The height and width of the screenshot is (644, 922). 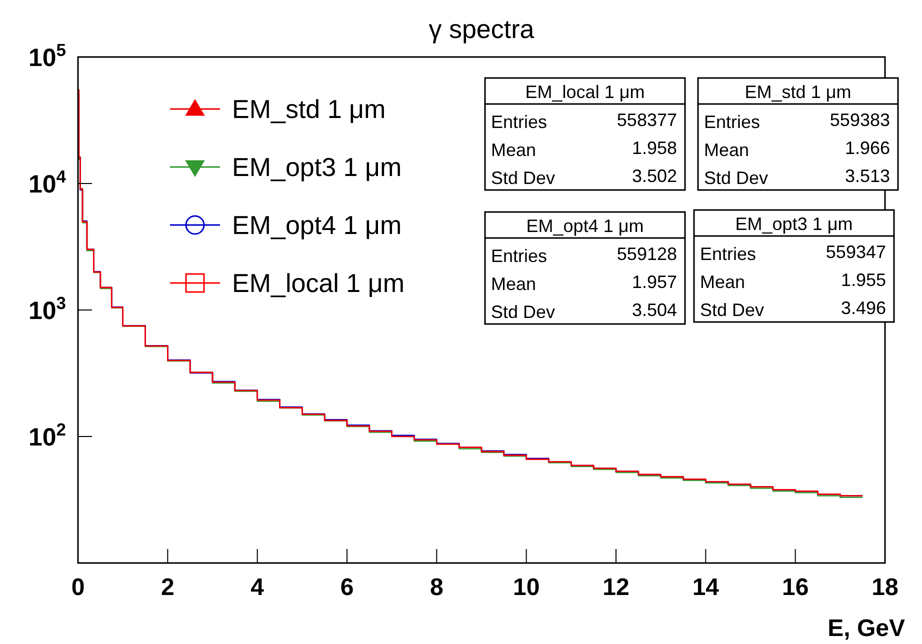 I want to click on x-tick-label: 8, so click(x=437, y=587).